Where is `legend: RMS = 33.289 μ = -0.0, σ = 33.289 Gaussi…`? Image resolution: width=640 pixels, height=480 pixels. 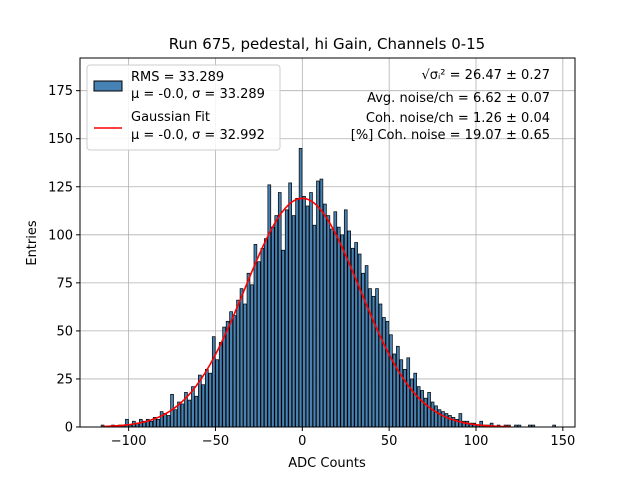 legend: RMS = 33.289 μ = -0.0, σ = 33.289 Gaussi… is located at coordinates (183, 107).